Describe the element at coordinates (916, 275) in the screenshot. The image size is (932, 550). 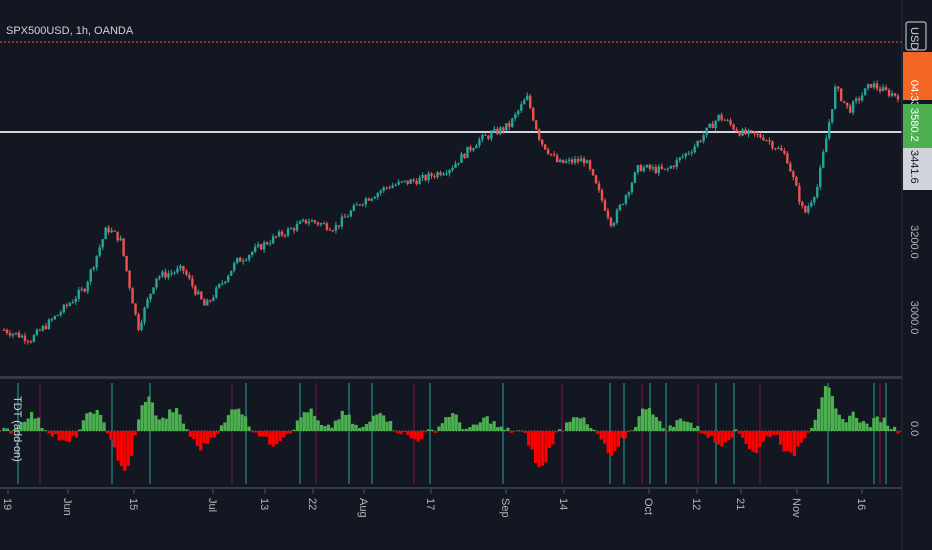
I see `price-axis: USD 04:33 3580.2 3441.6 3000.0 3200.0 0.0` at that location.